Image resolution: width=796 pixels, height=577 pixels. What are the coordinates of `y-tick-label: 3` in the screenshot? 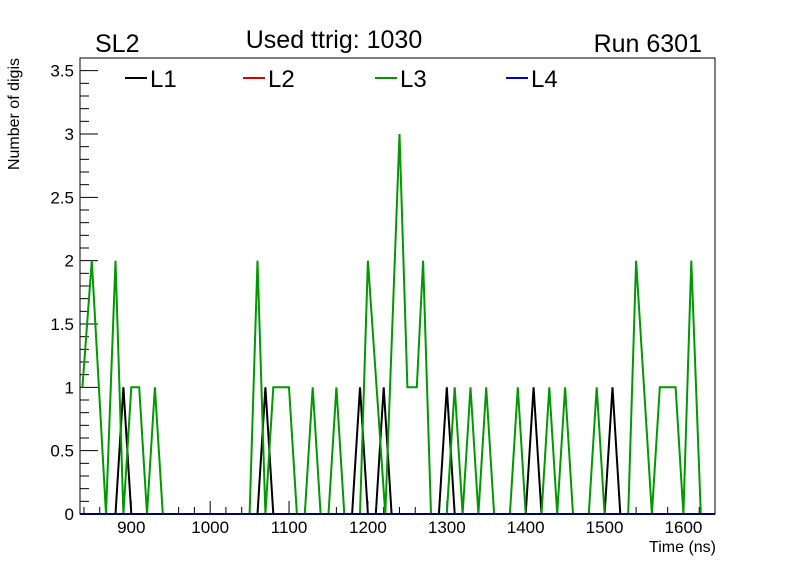 It's located at (69, 134).